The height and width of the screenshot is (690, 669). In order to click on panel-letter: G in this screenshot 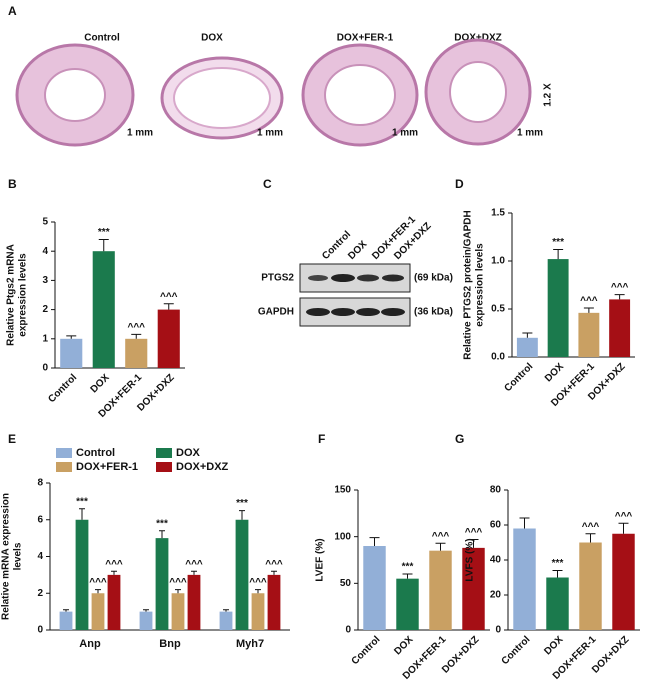, I will do `click(459, 439)`.